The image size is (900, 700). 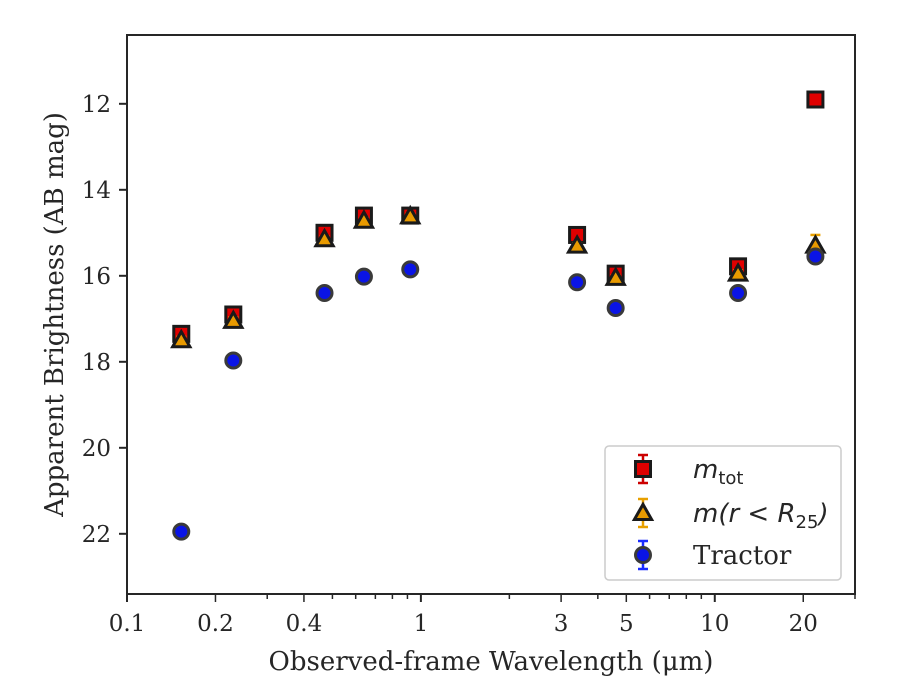 I want to click on y-axis-label: Apparent Brightness (AB mag), so click(x=55, y=315).